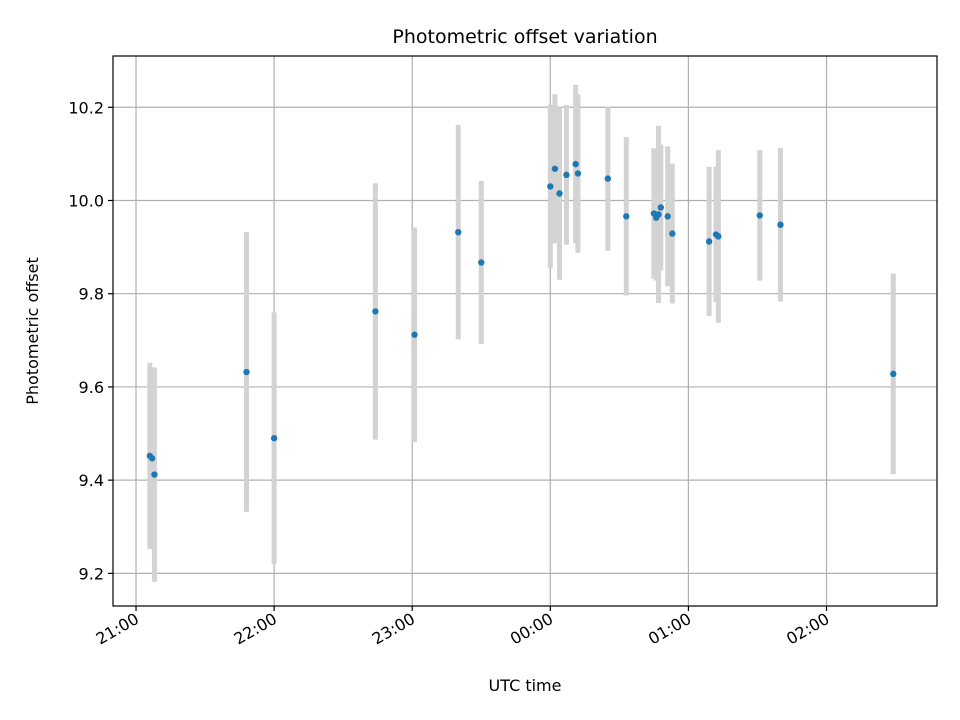  Describe the element at coordinates (32, 331) in the screenshot. I see `y-axis-title: Photometric offset` at that location.